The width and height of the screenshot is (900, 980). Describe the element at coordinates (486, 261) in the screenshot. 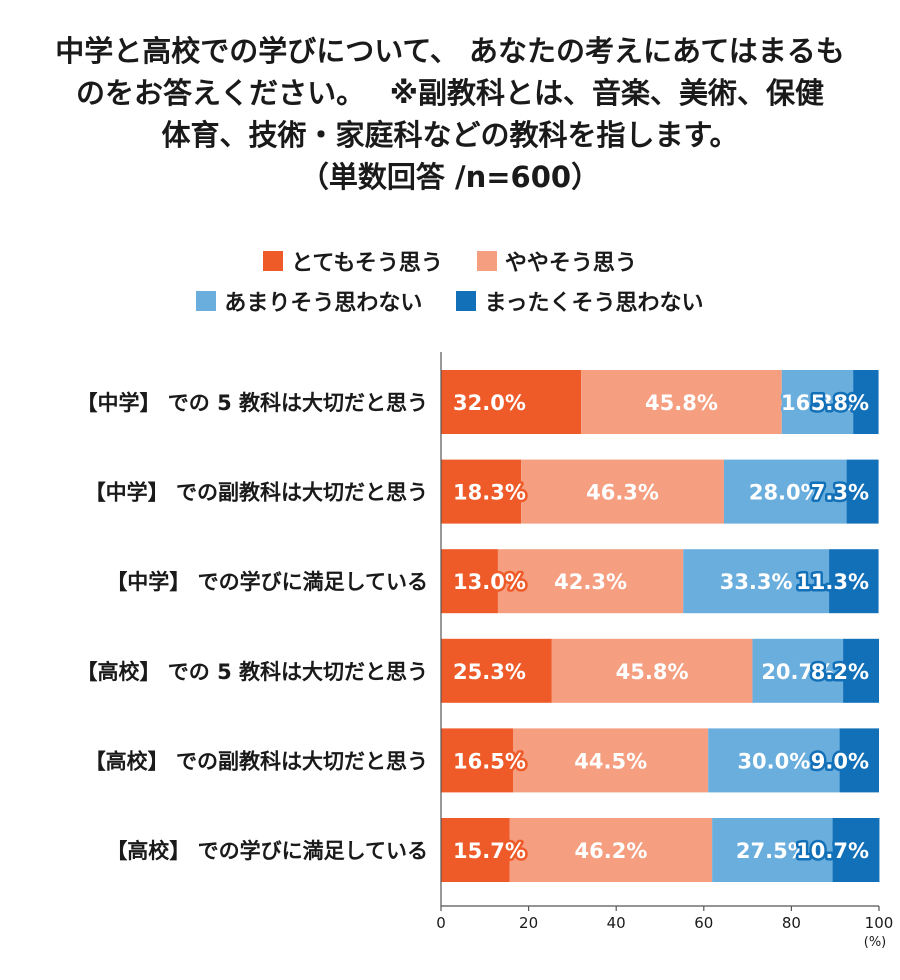

I see `legend-swatch-somewhat-agree` at that location.